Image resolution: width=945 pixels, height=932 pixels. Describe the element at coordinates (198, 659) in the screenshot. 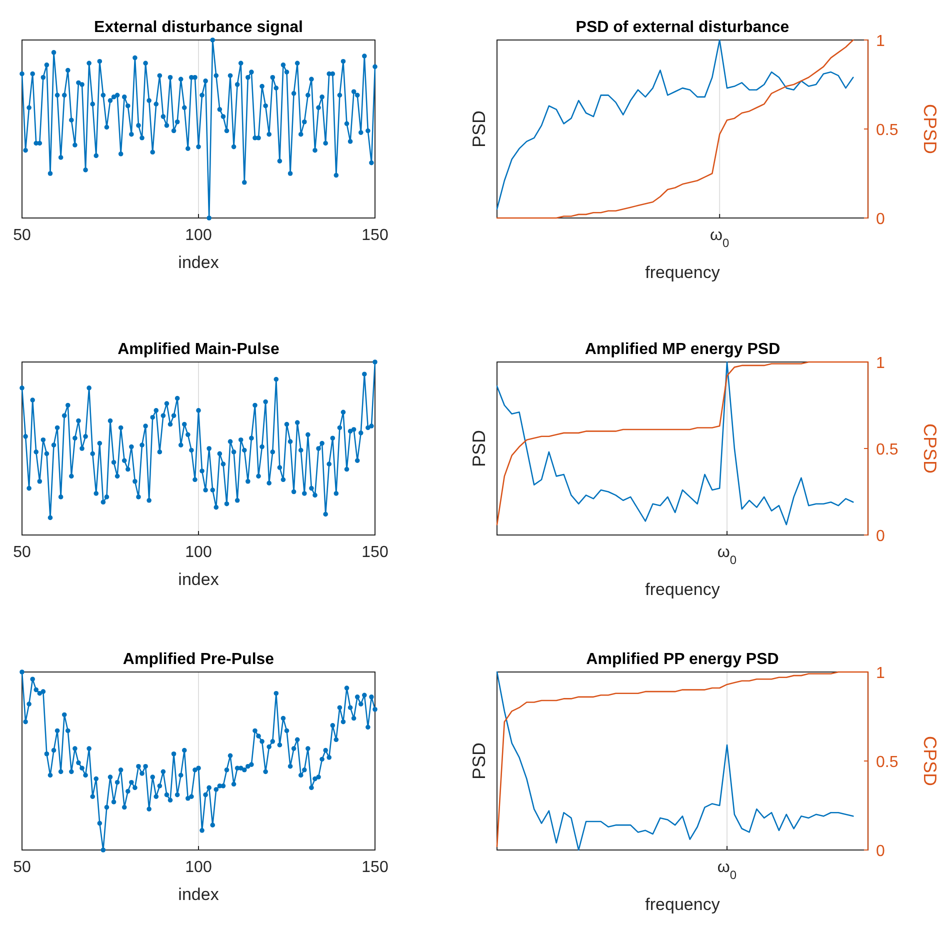

I see `chart-title: Amplified Pre-Pulse` at that location.